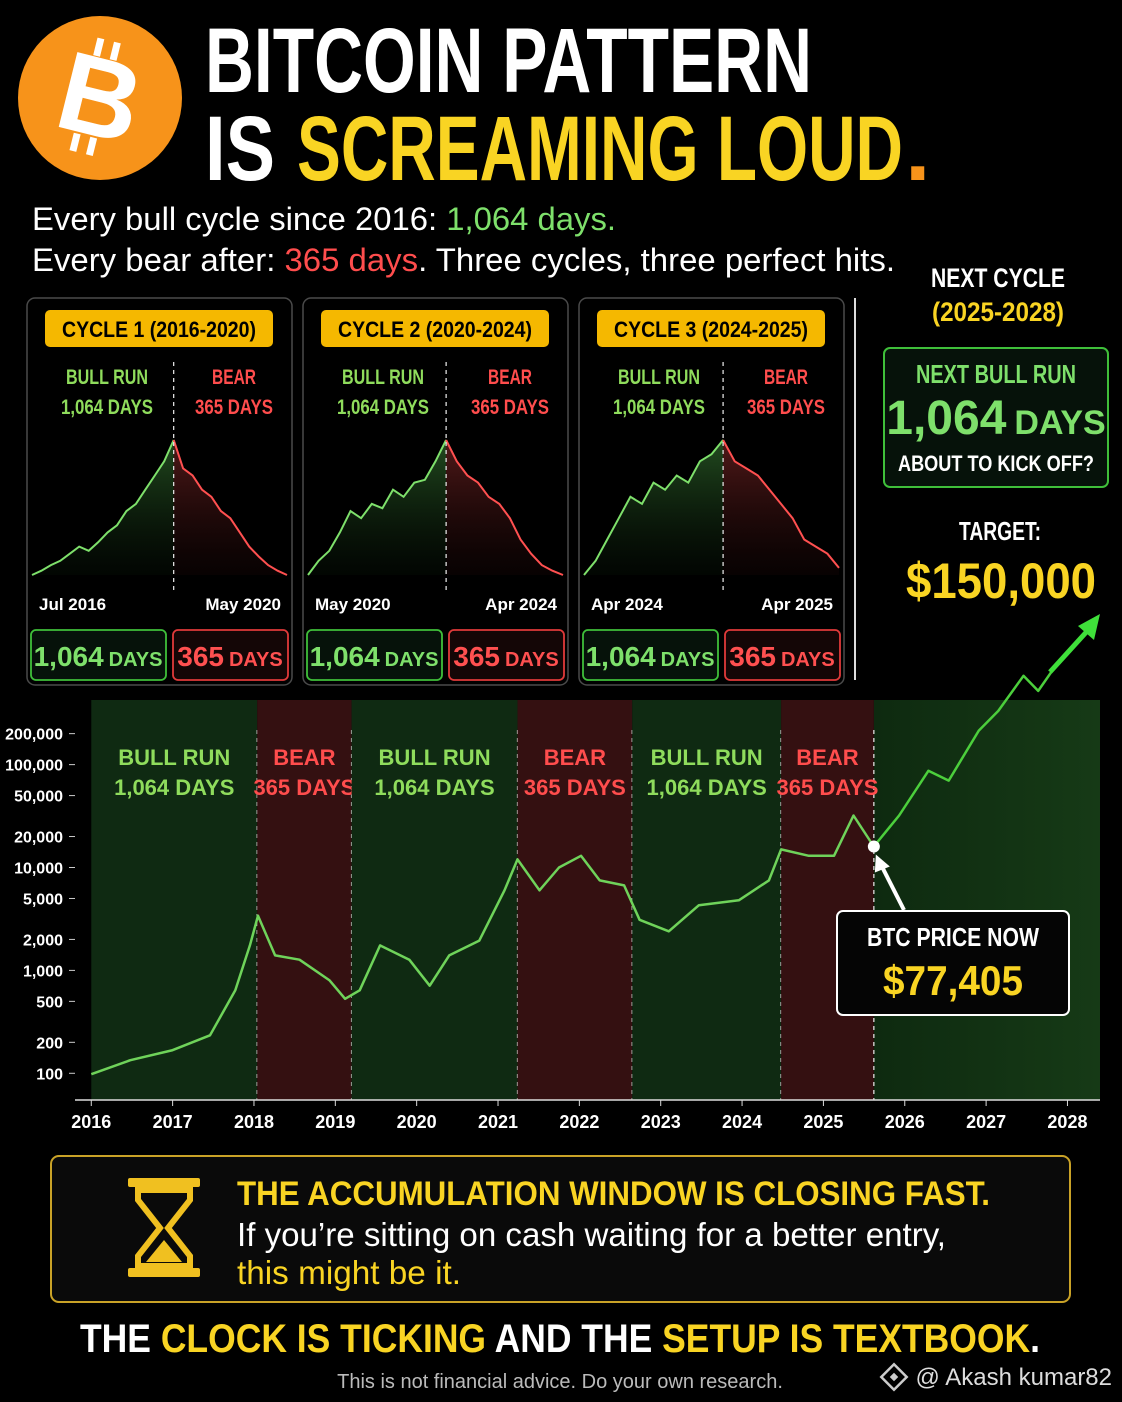 The image size is (1122, 1402). Describe the element at coordinates (1001, 581) in the screenshot. I see `target-value: $150,000` at that location.